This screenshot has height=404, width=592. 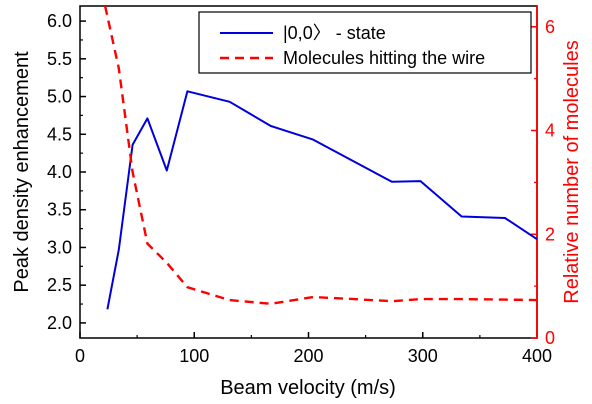 I want to click on y-right-tick-label-3: 6, so click(x=550, y=27).